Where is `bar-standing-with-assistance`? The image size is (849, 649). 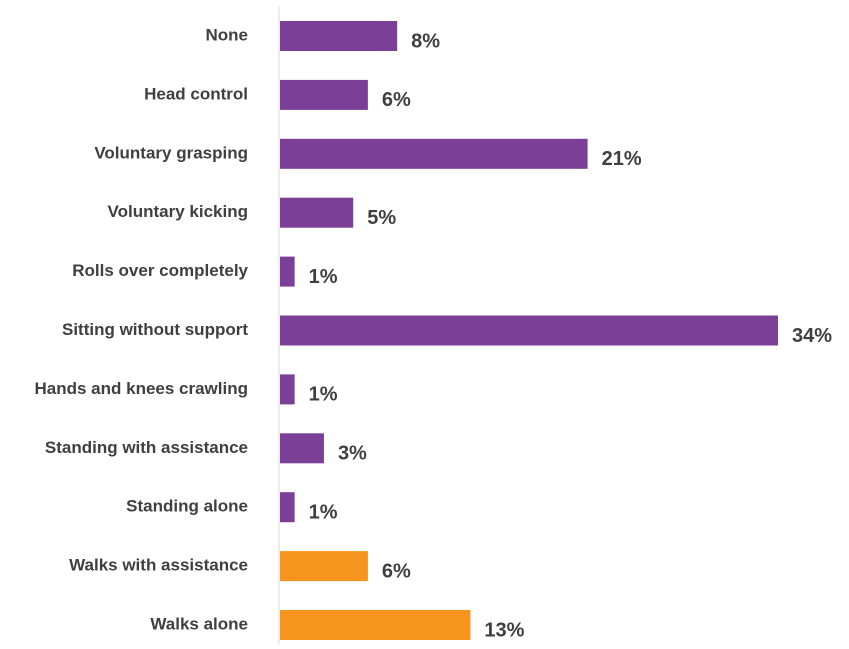
bar-standing-with-assistance is located at coordinates (302, 448).